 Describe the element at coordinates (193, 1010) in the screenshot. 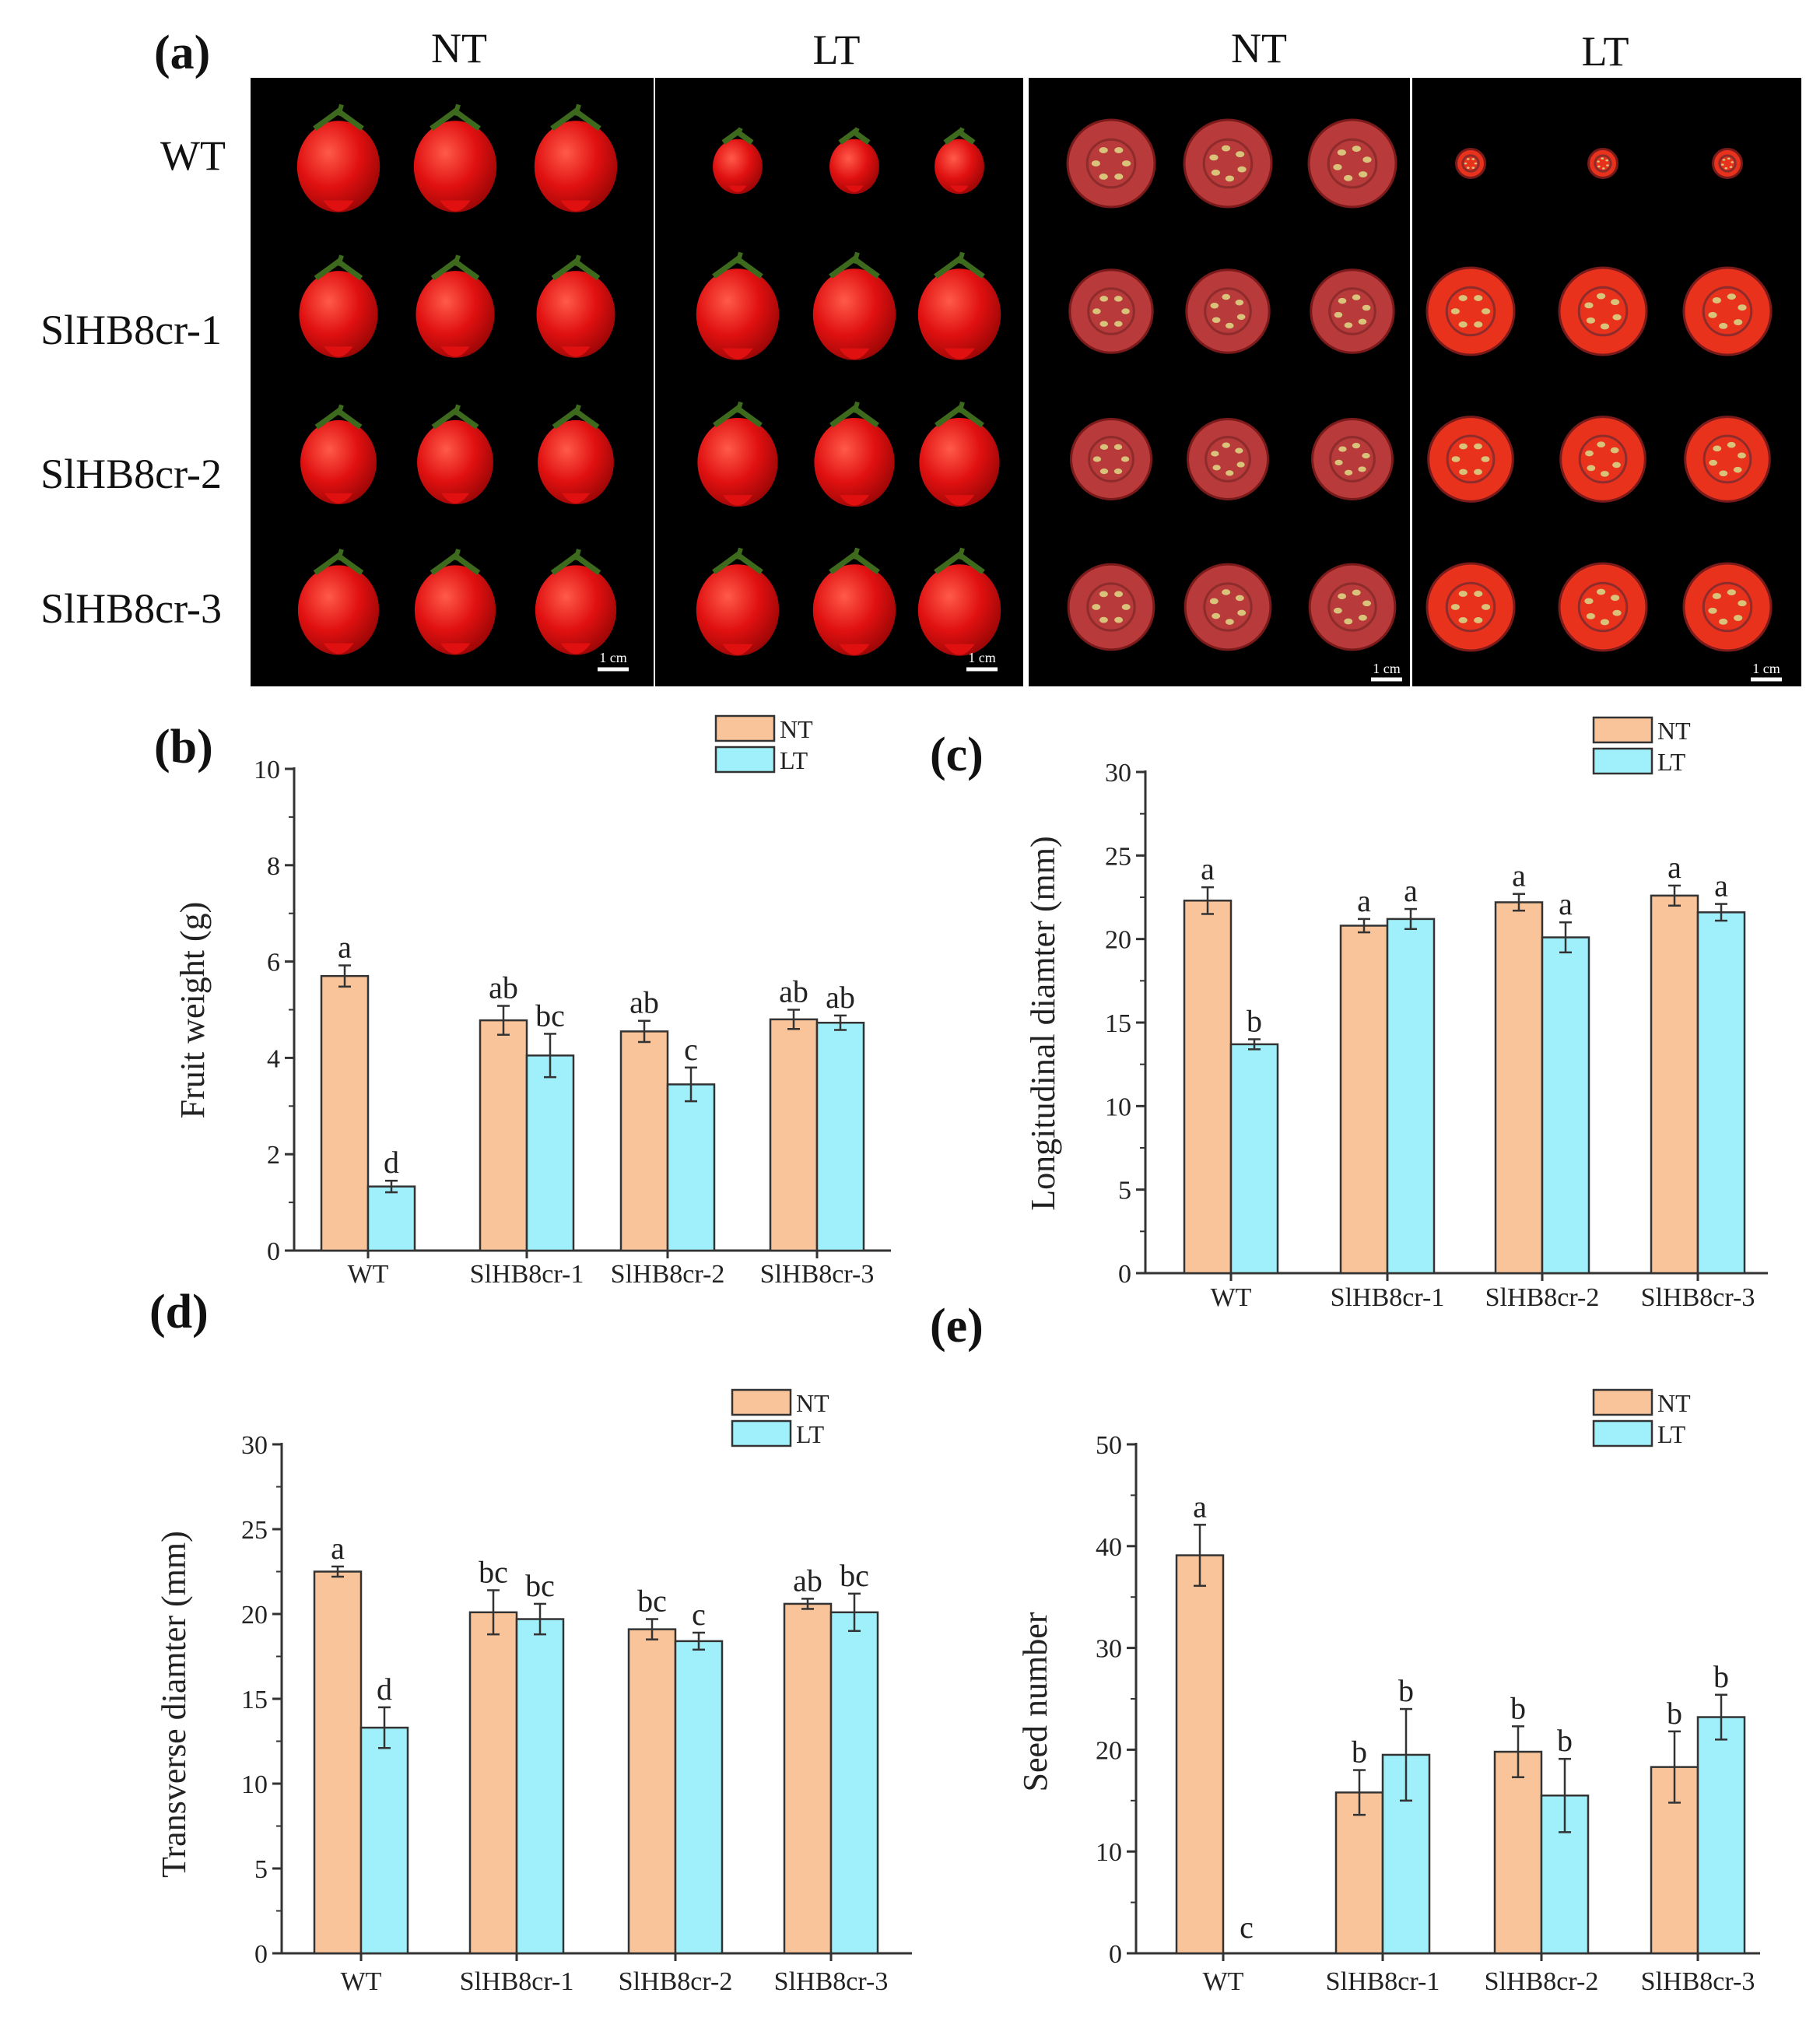

I see `y-axis-label: Fruit weight (g)` at that location.